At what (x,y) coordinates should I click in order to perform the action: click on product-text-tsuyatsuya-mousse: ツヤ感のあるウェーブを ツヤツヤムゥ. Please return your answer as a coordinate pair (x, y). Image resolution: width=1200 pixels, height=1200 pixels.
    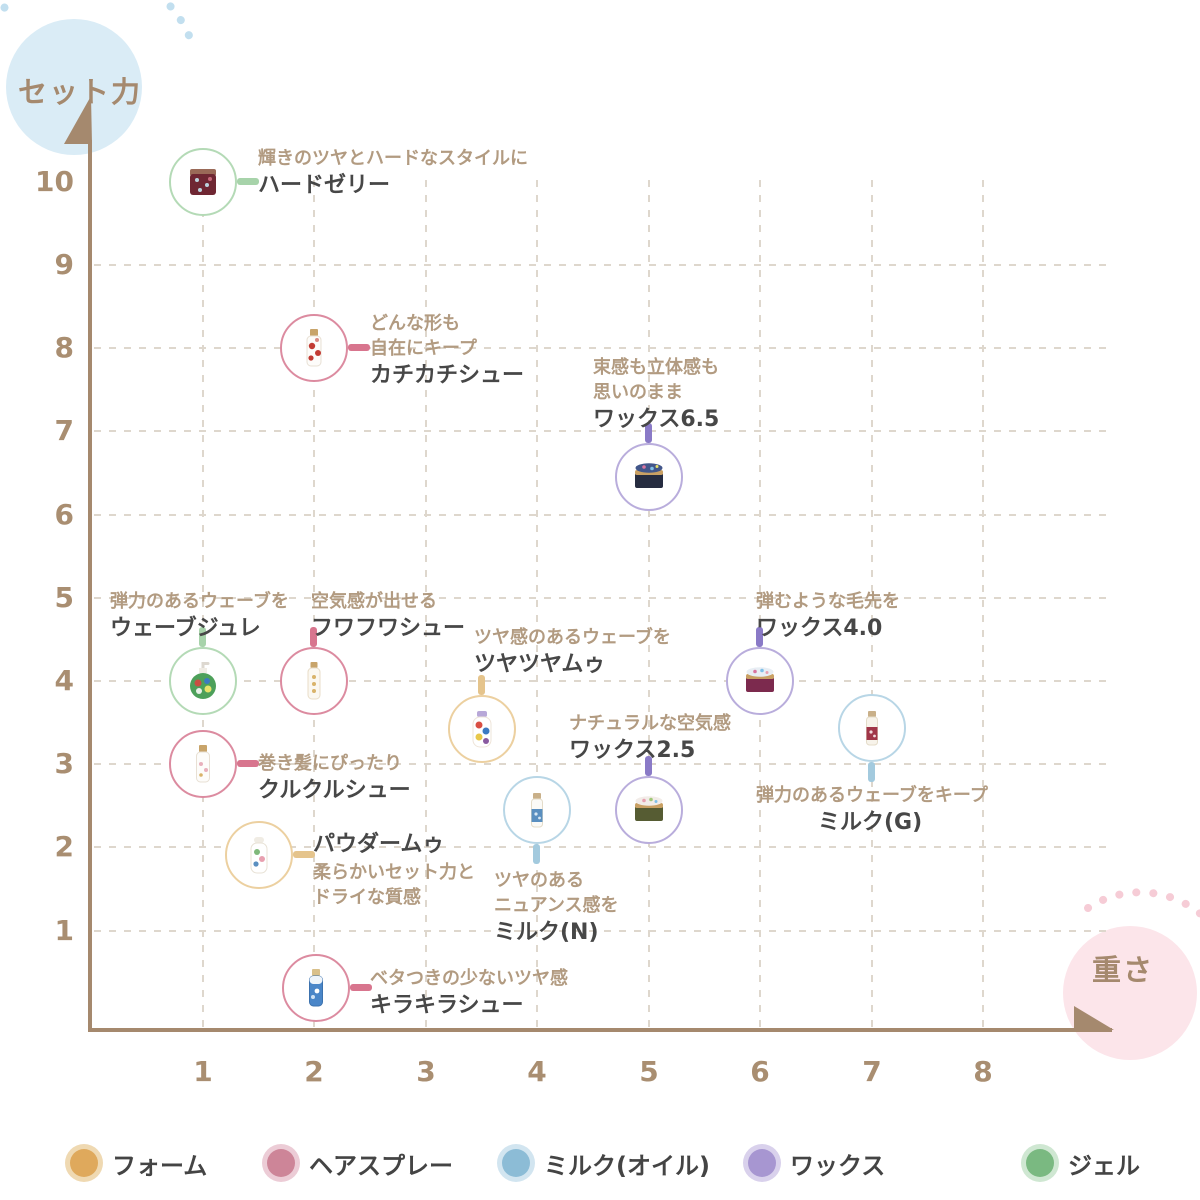
    Looking at the image, I should click on (572, 652).